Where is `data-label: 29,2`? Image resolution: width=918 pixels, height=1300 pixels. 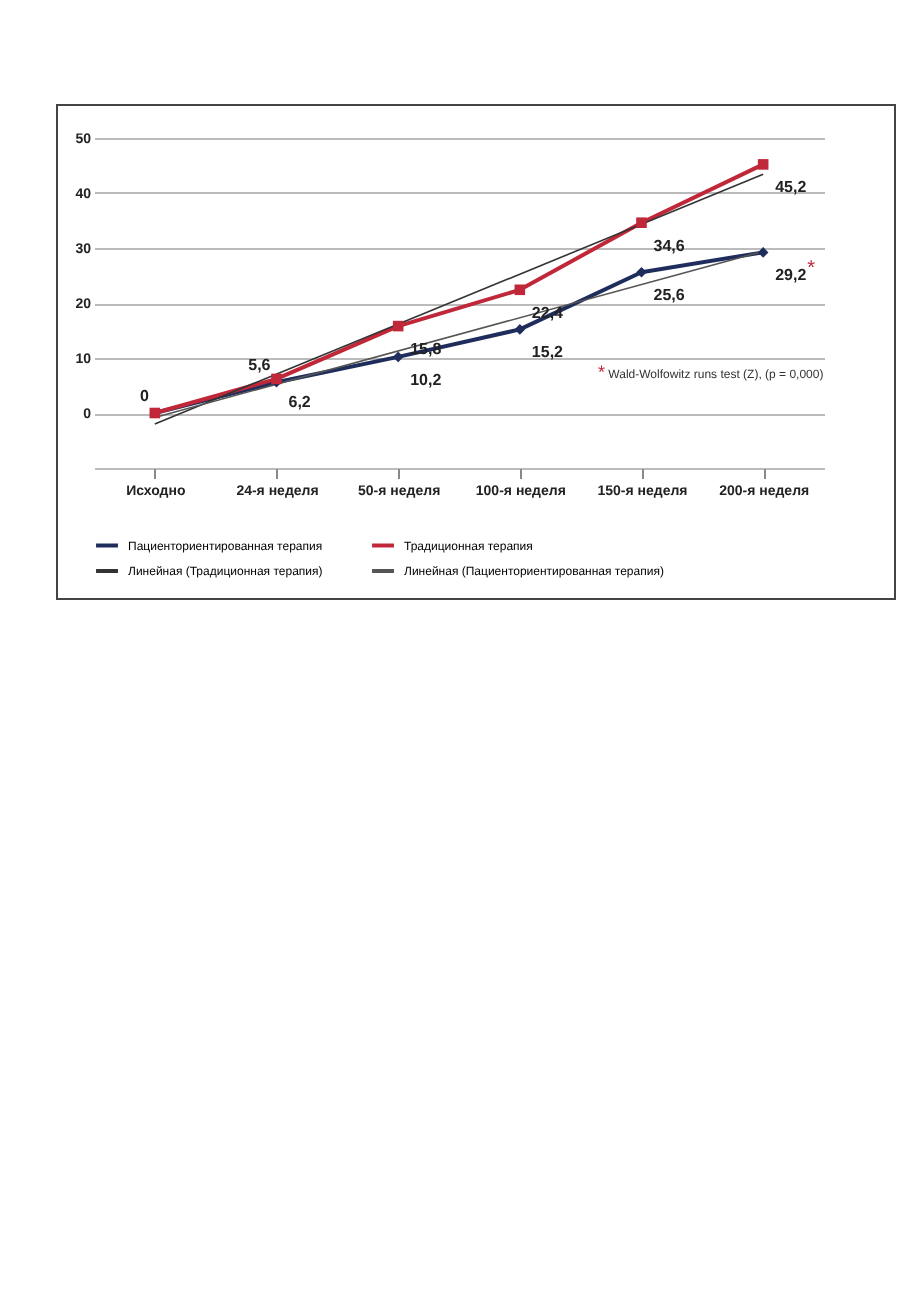 data-label: 29,2 is located at coordinates (791, 275).